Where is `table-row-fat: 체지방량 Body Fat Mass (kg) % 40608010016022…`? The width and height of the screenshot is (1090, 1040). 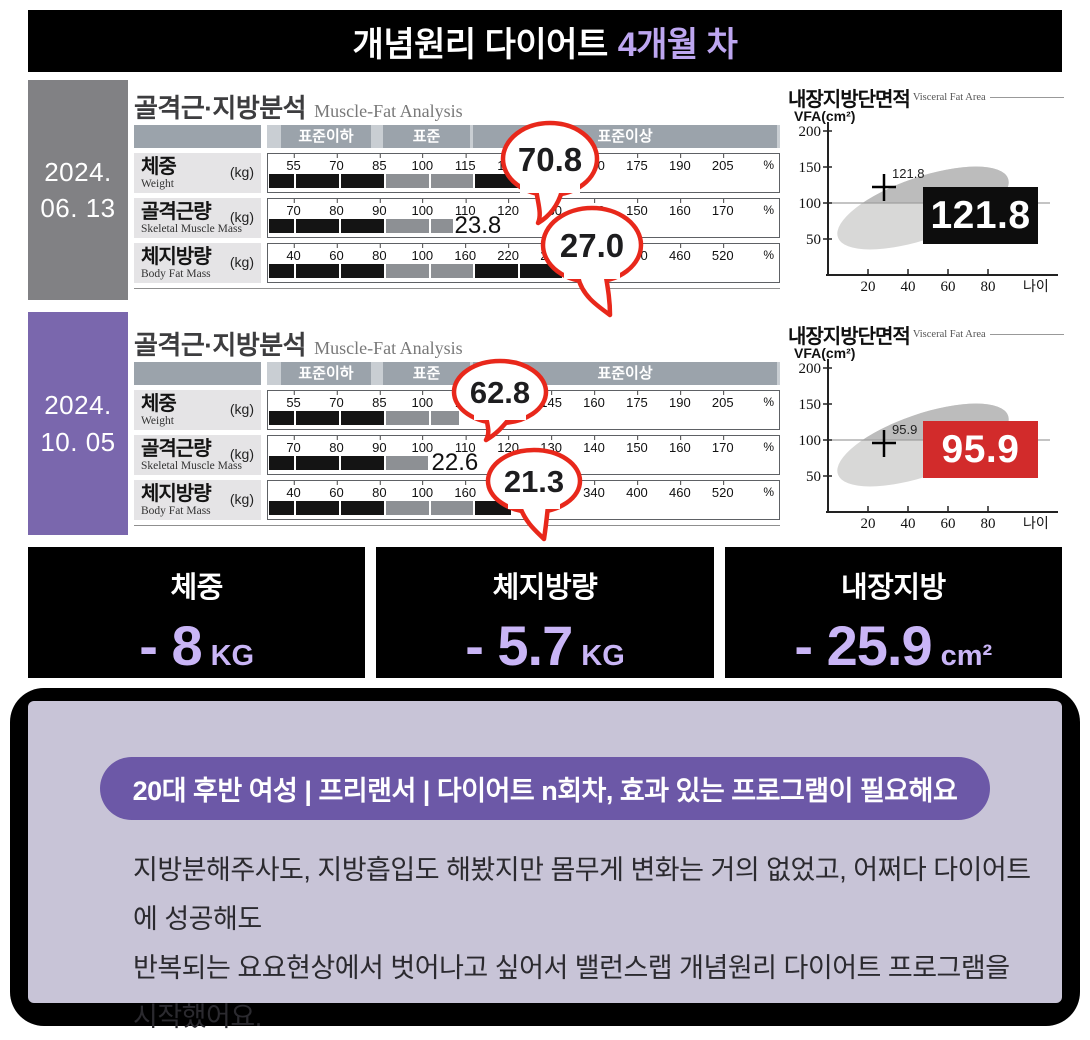 table-row-fat: 체지방량 Body Fat Mass (kg) % 40608010016022… is located at coordinates (457, 500).